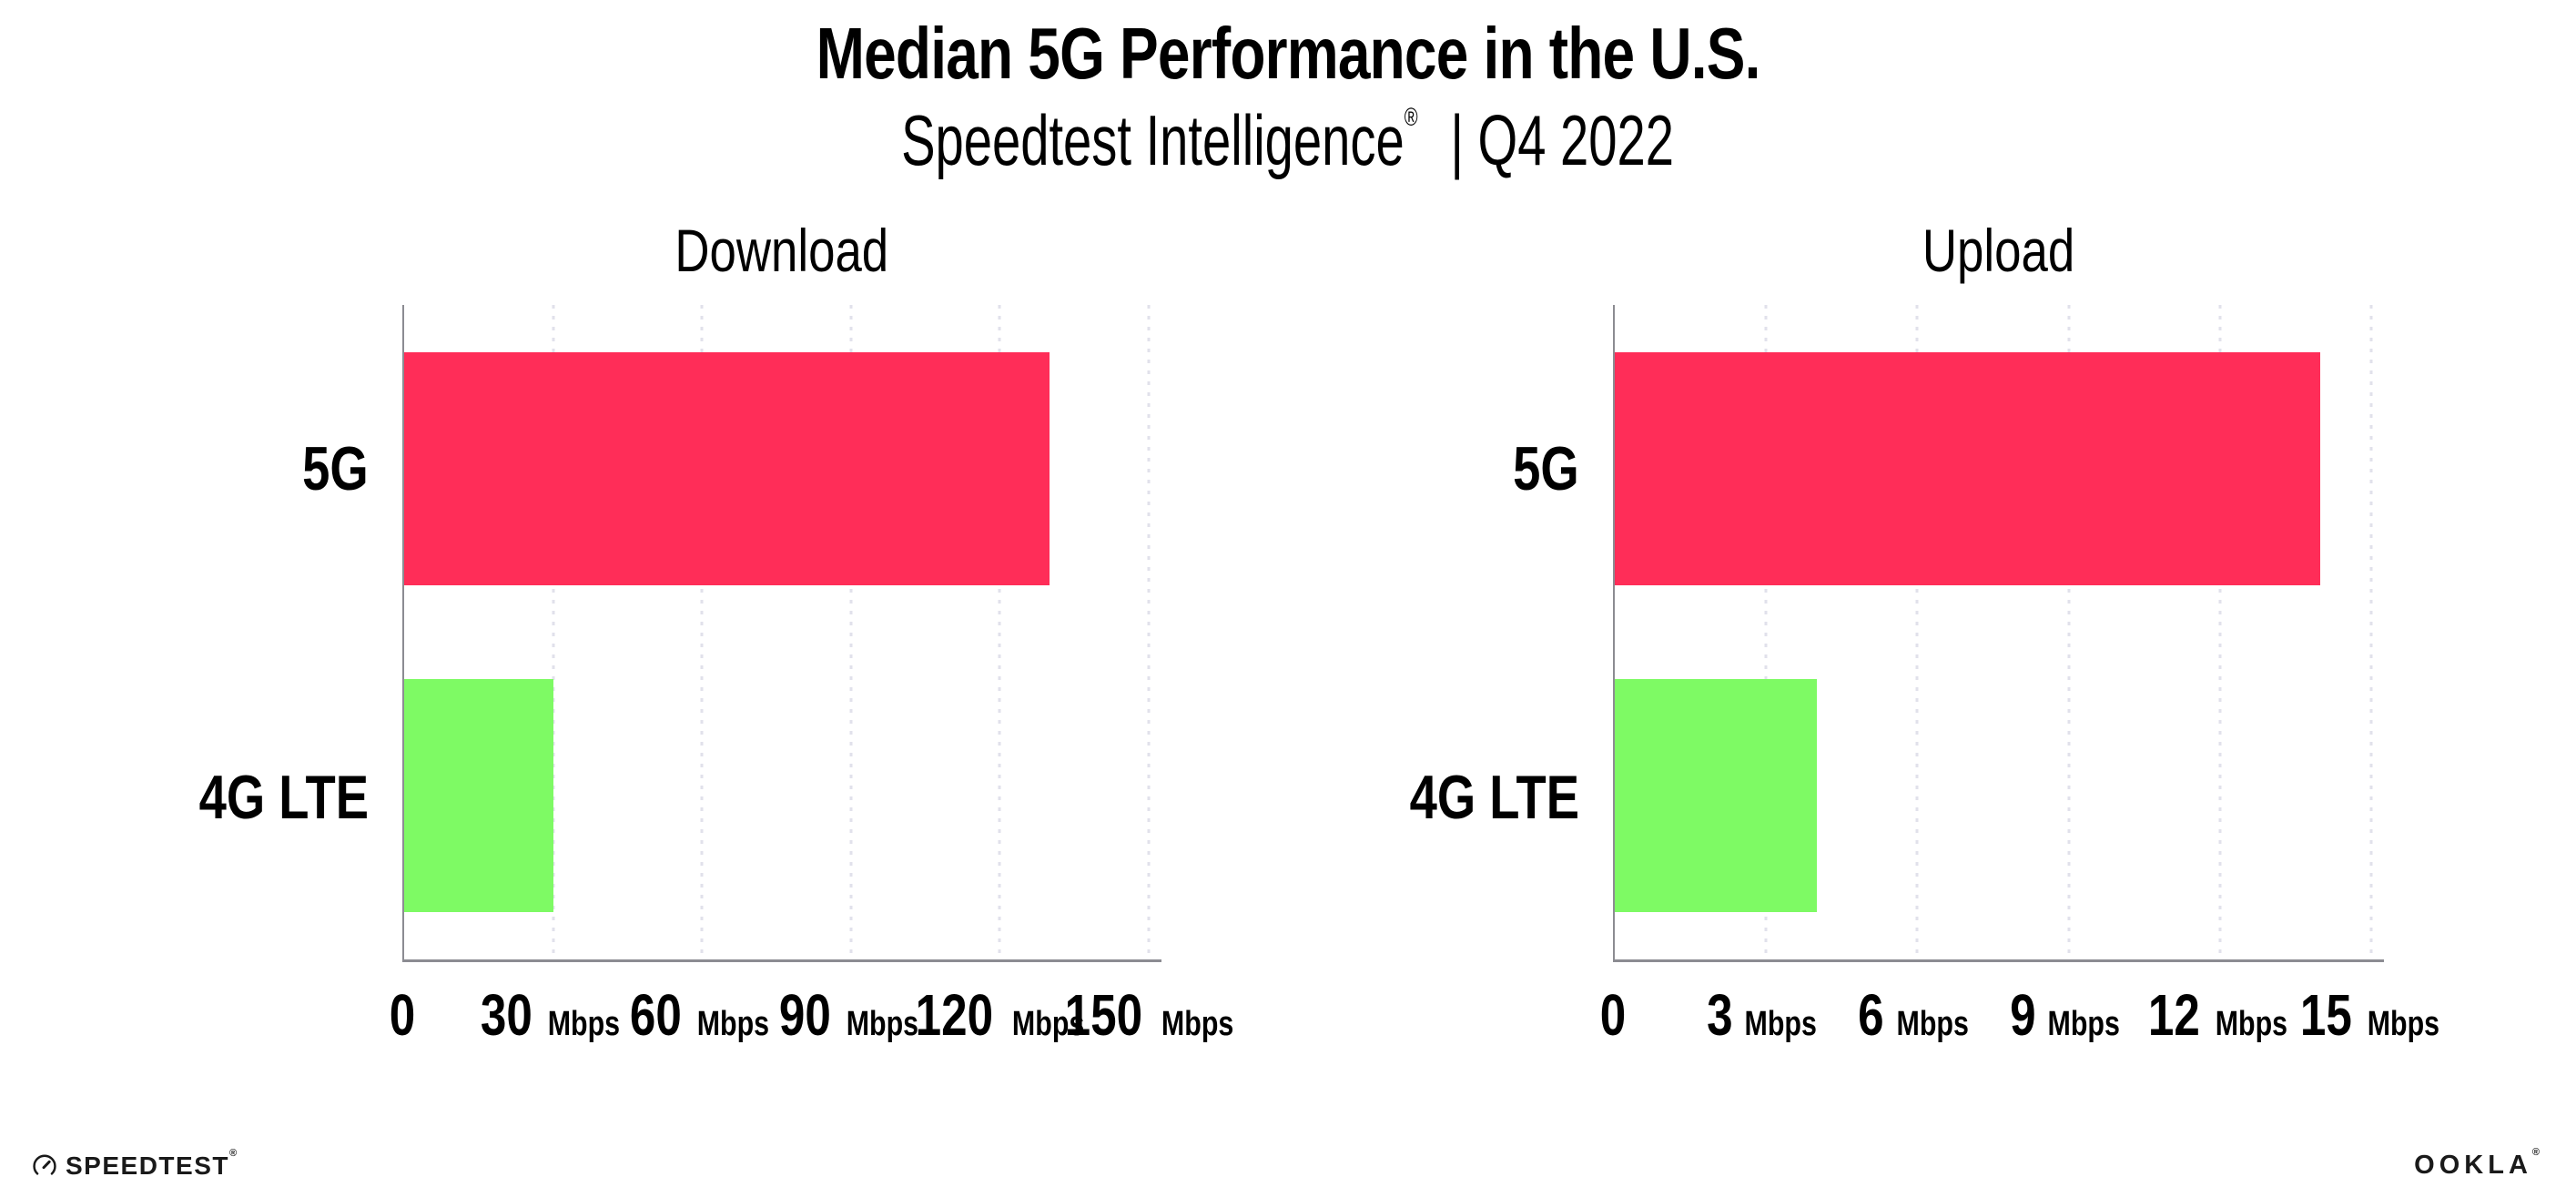  What do you see at coordinates (2174, 1015) in the screenshot?
I see `tick-value: 12` at bounding box center [2174, 1015].